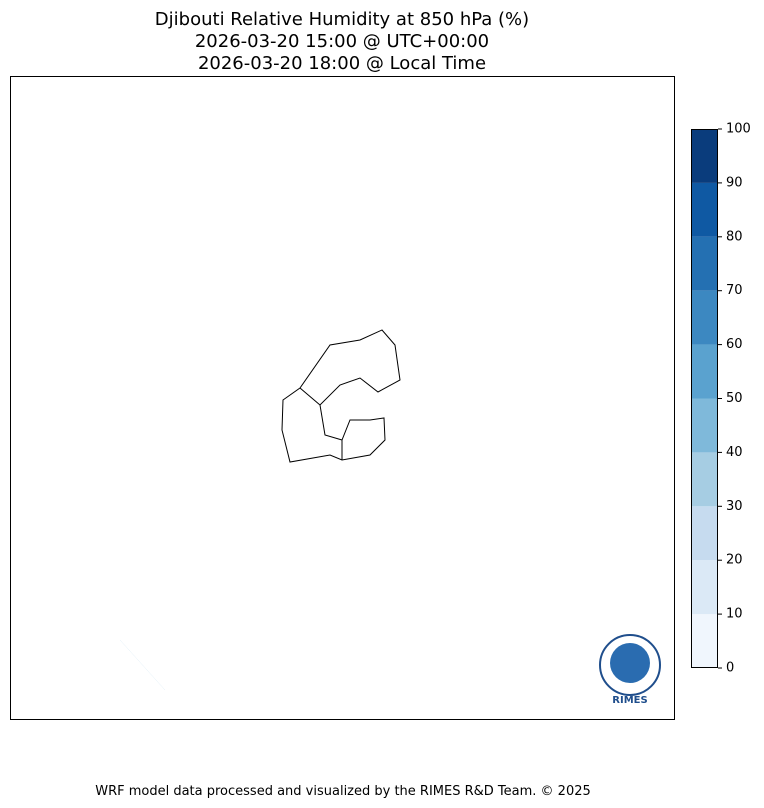 The image size is (764, 808). I want to click on logo-text: RIMES, so click(629, 700).